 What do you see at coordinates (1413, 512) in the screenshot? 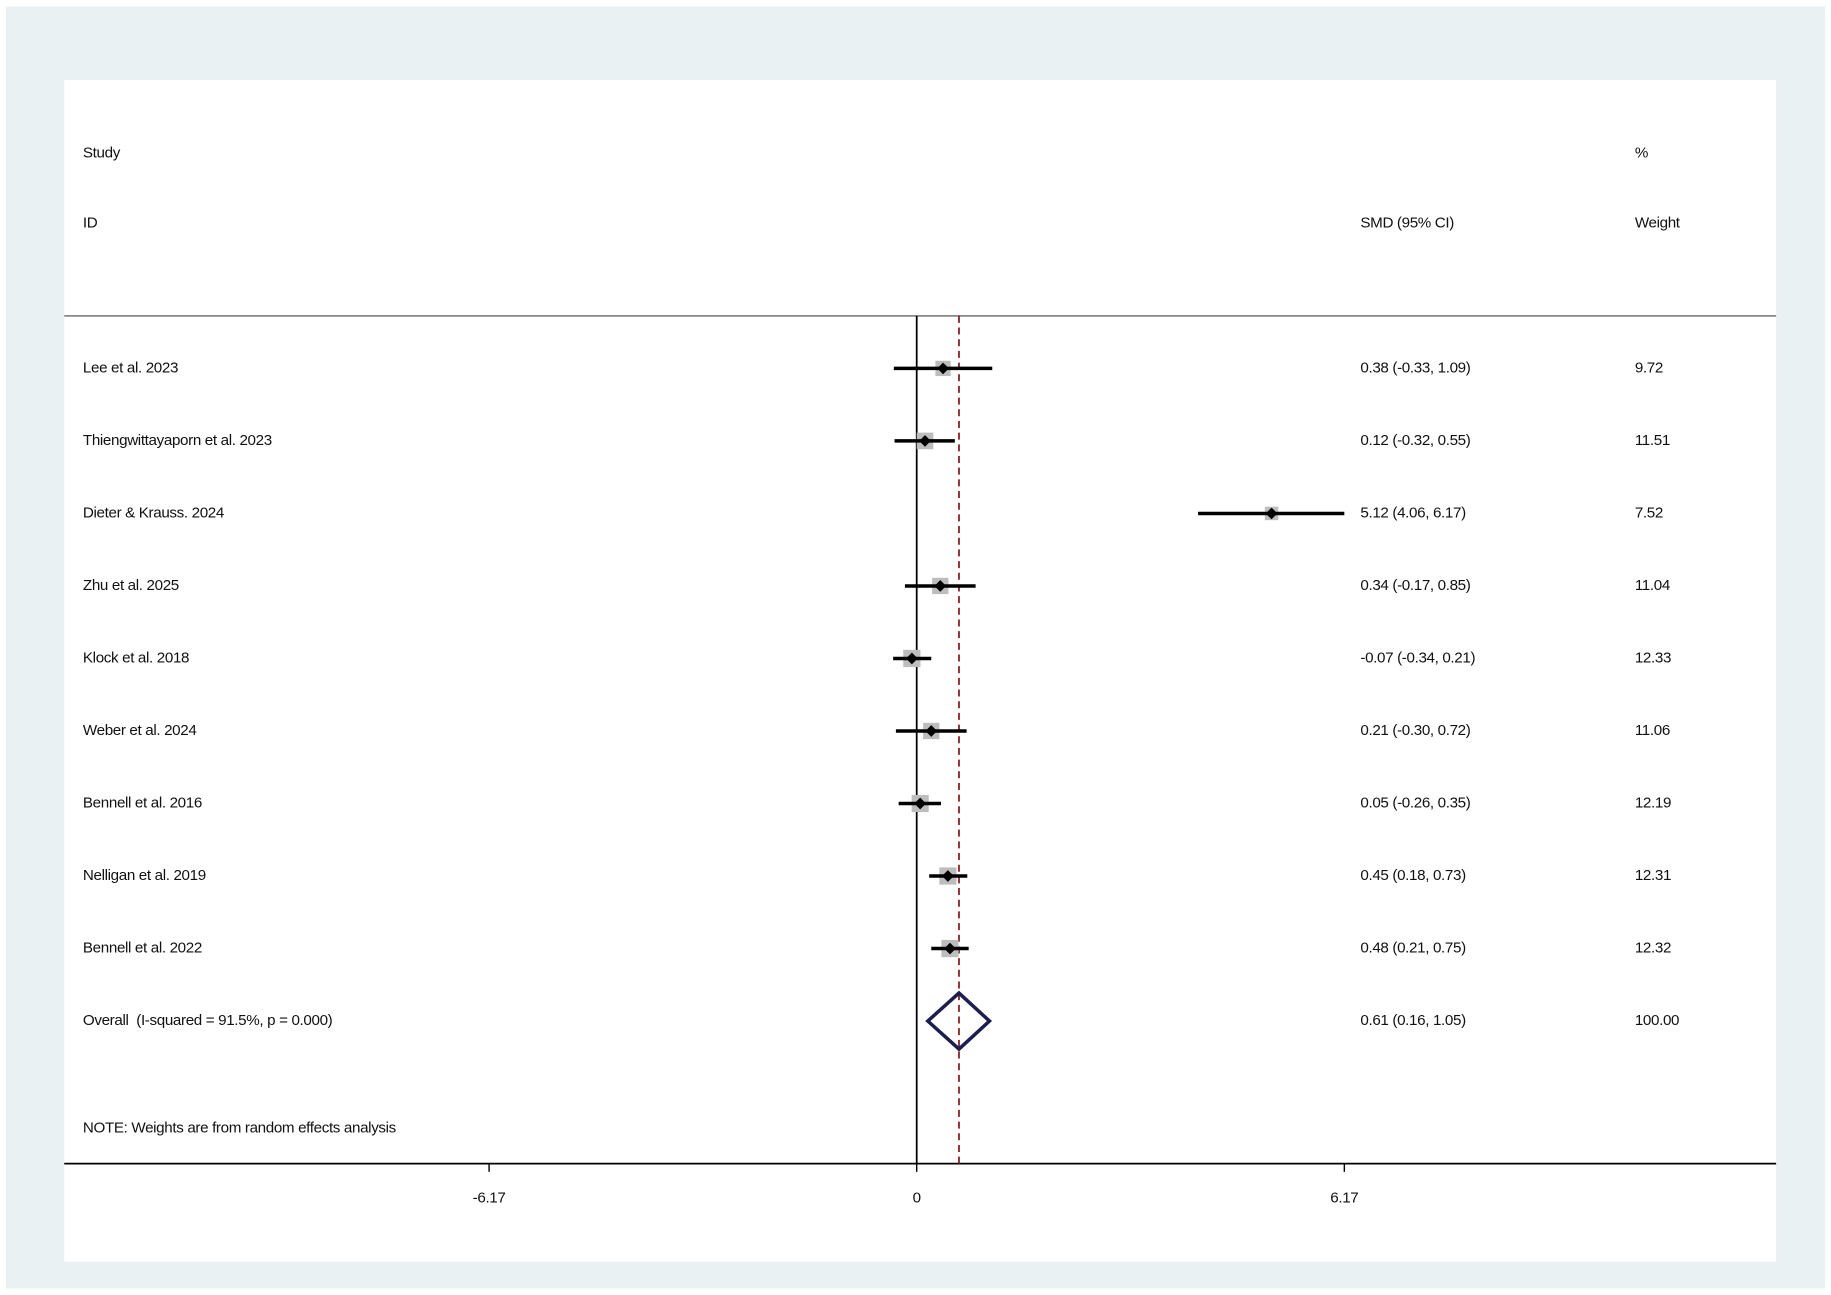
I see `ci-label: 5.12 (4.06, 6.17)` at bounding box center [1413, 512].